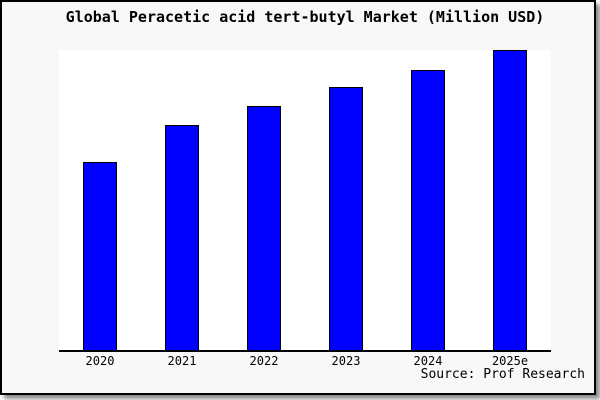 The image size is (600, 400). Describe the element at coordinates (502, 374) in the screenshot. I see `source-label: Source: Prof Research` at that location.